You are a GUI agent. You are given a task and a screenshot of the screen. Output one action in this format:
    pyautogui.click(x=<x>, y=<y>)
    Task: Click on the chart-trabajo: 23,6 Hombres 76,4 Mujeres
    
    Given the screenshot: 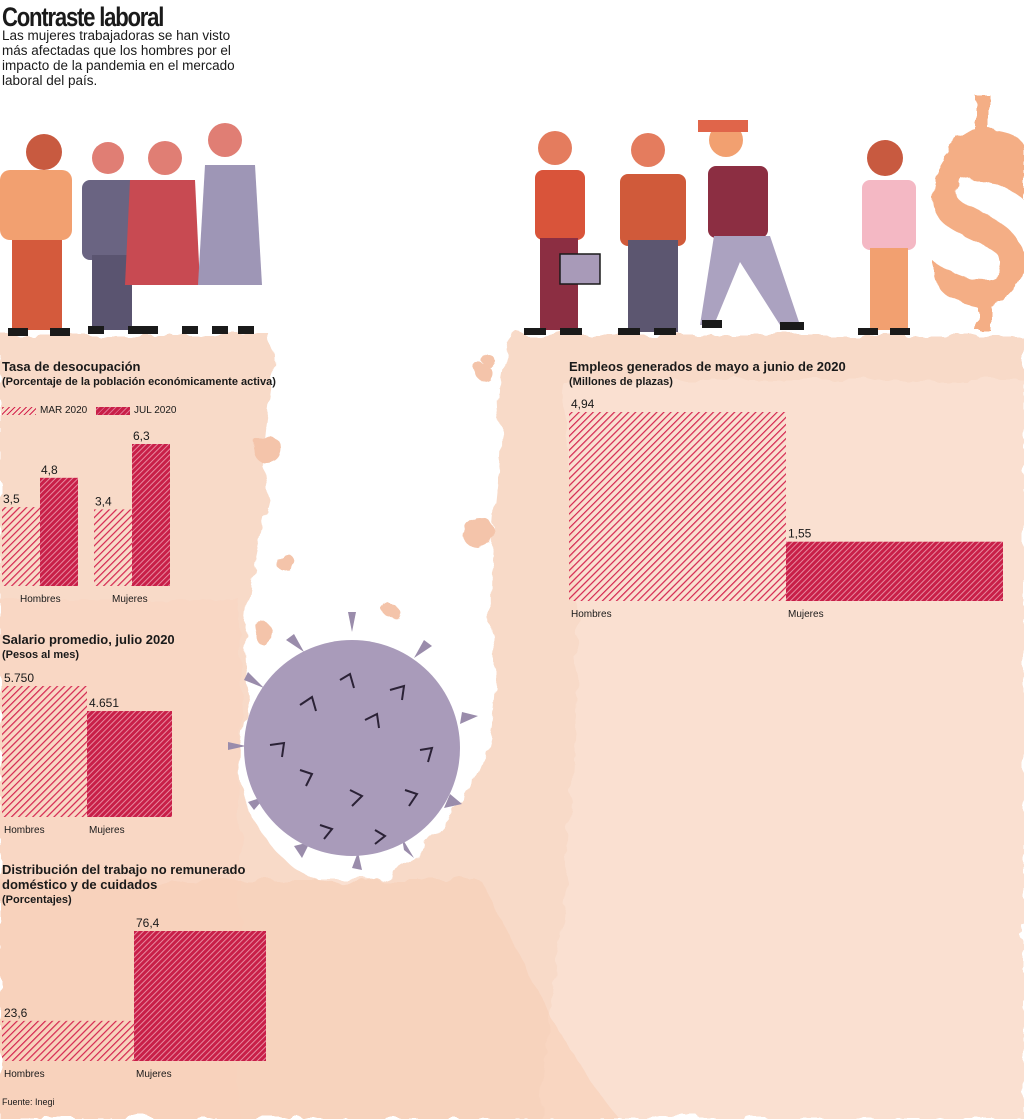 What is the action you would take?
    pyautogui.click(x=134, y=998)
    